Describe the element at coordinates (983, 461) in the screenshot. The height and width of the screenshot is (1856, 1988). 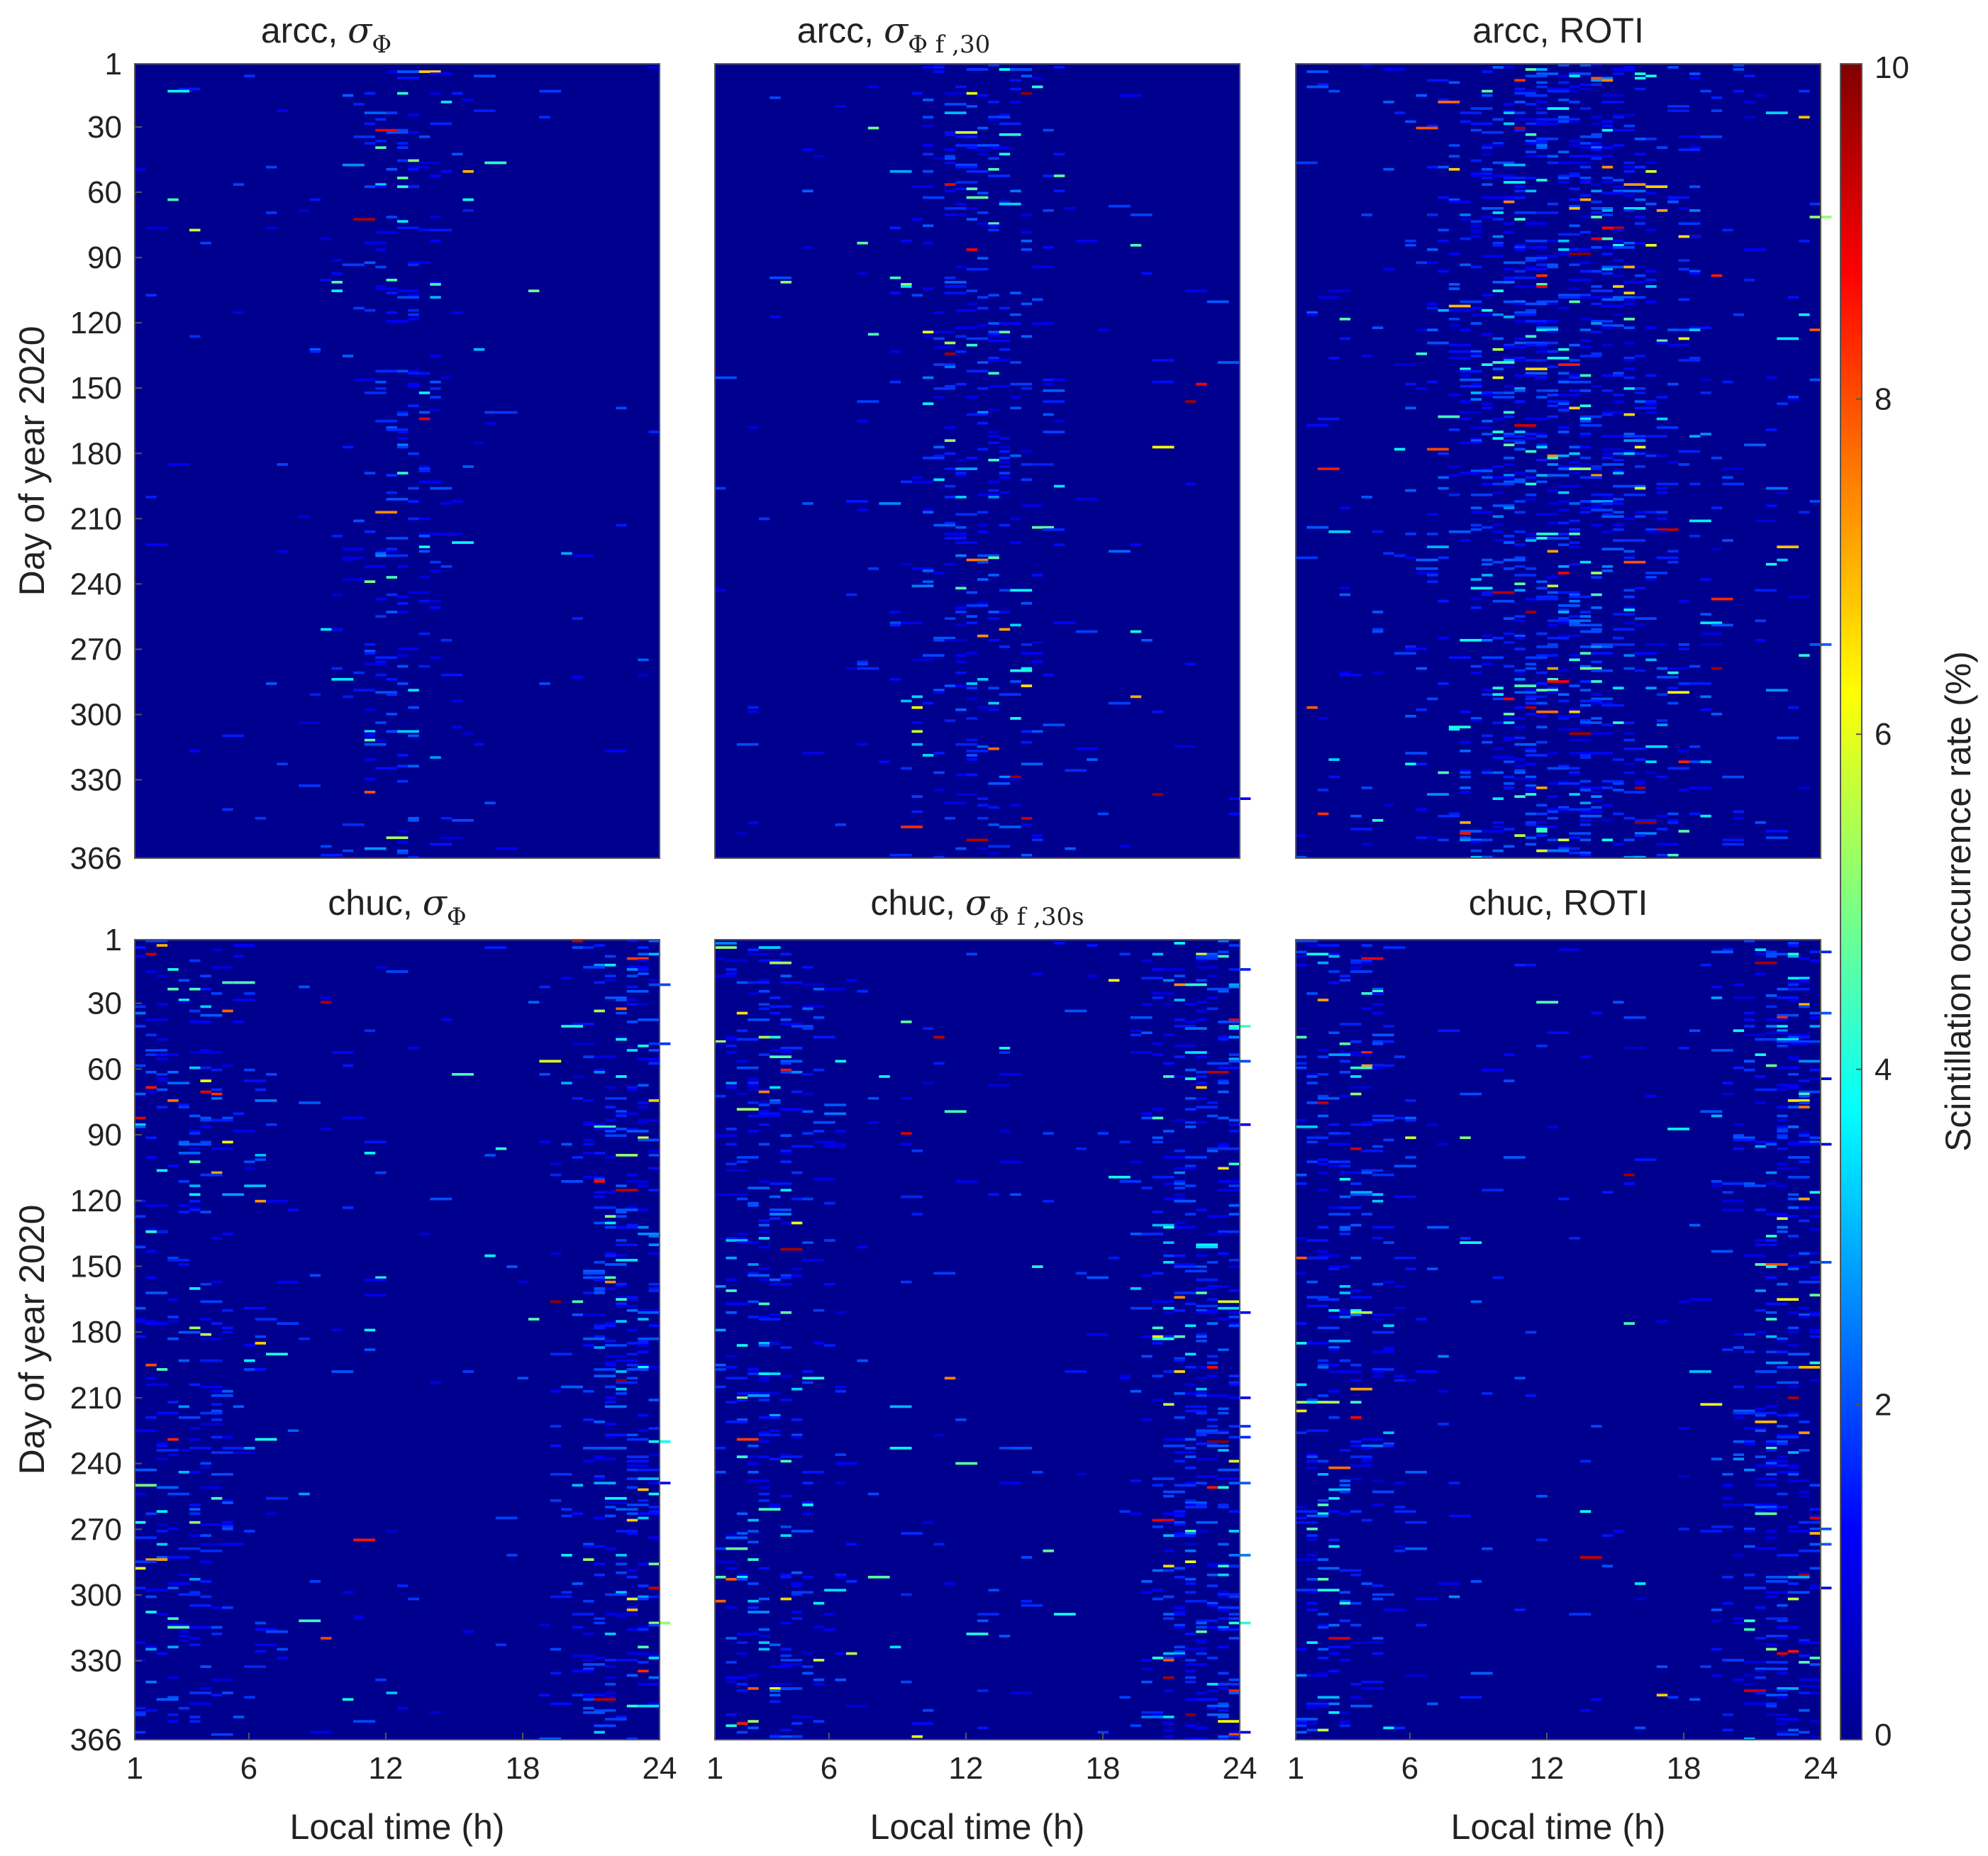
I see `heatmap-cells` at that location.